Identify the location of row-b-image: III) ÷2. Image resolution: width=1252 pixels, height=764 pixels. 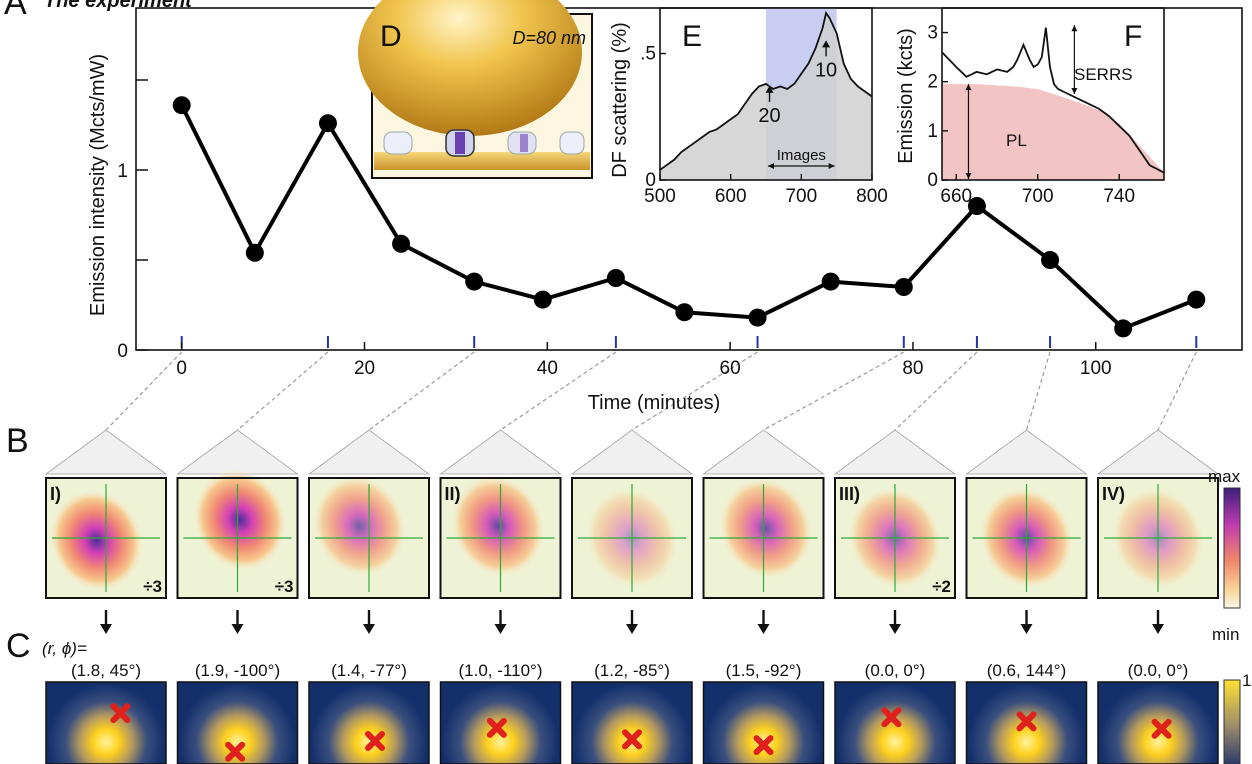
(895, 538).